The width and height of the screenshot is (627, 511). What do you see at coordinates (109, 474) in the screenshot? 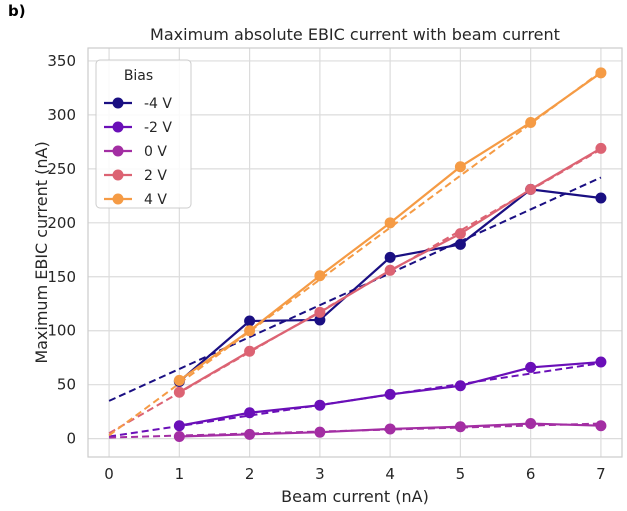
I see `x-tick-label: 0` at bounding box center [109, 474].